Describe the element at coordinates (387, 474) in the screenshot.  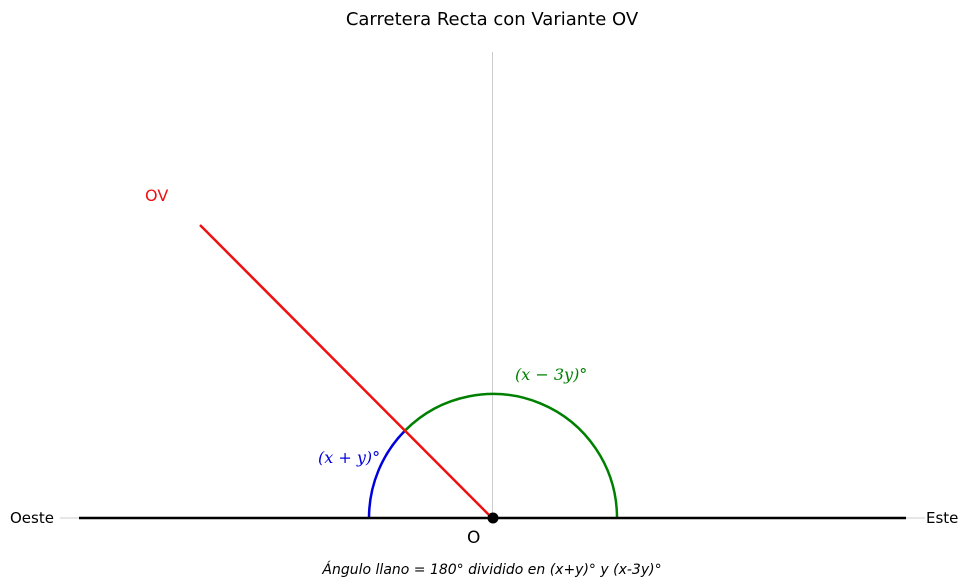
I see `angle-arc-x-plus-y` at that location.